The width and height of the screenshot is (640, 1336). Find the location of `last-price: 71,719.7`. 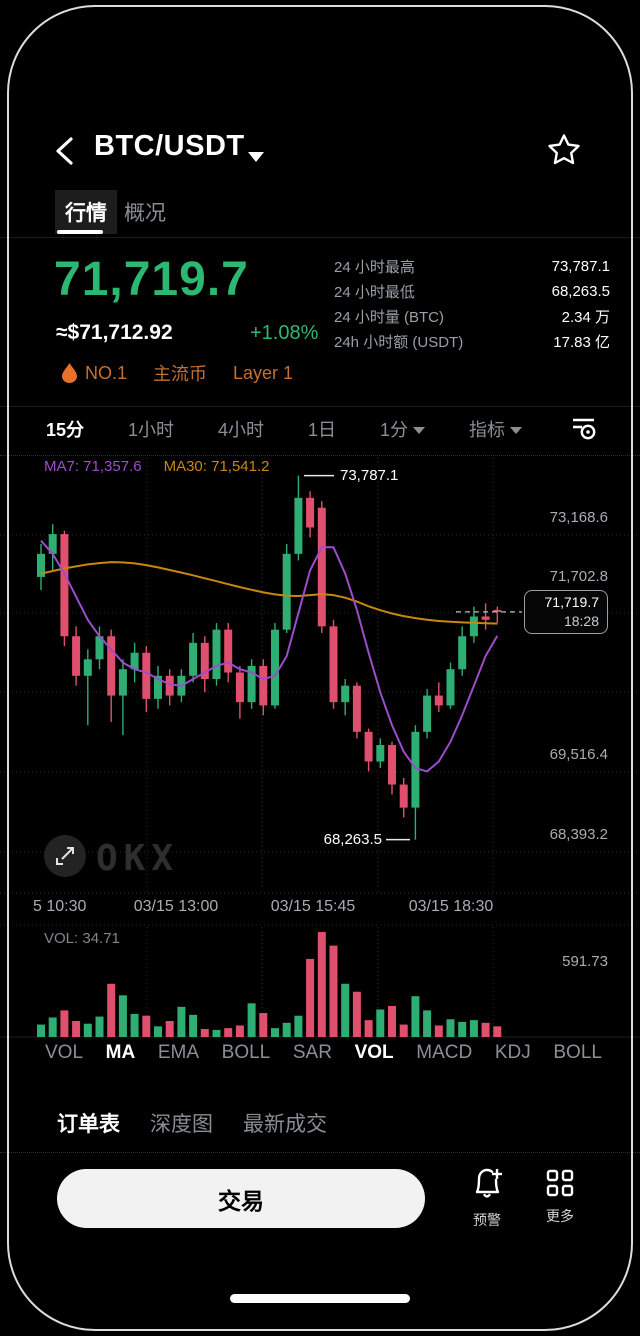

last-price: 71,719.7 is located at coordinates (151, 279).